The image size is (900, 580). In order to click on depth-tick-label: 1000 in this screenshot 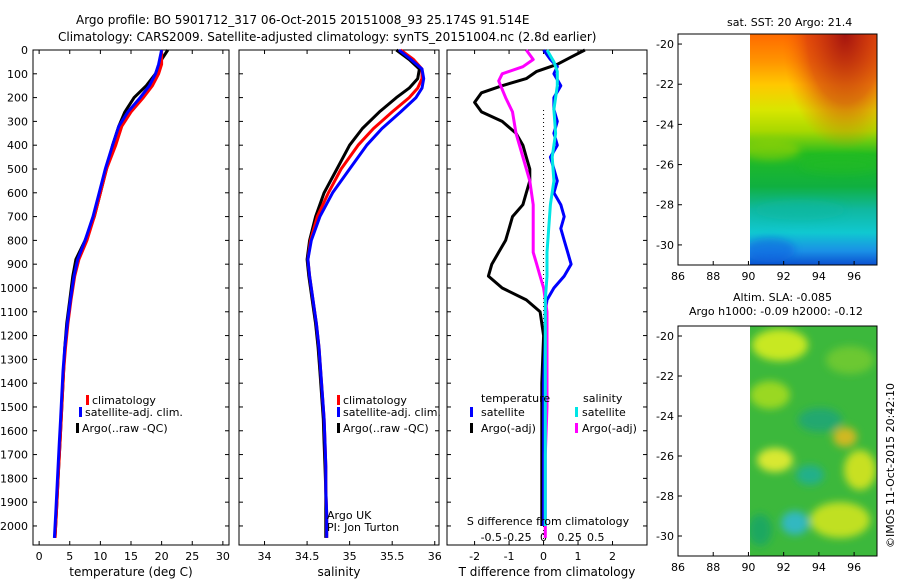, I will do `click(14, 288)`.